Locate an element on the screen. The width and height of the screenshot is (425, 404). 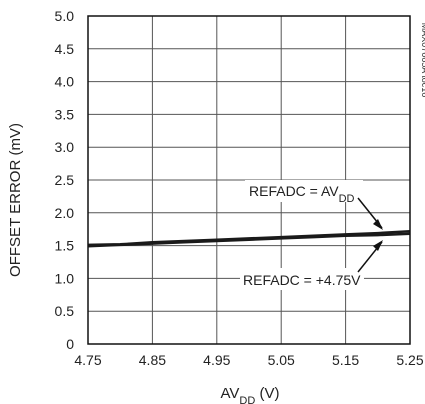
data-series is located at coordinates (249, 238).